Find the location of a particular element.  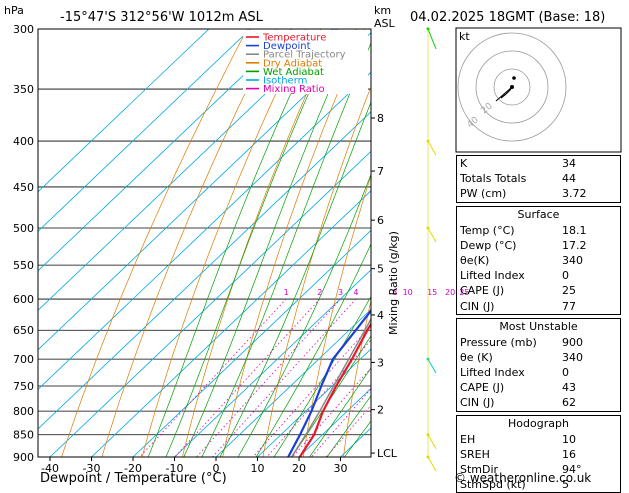

hodo-value: 10 is located at coordinates (580, 439).